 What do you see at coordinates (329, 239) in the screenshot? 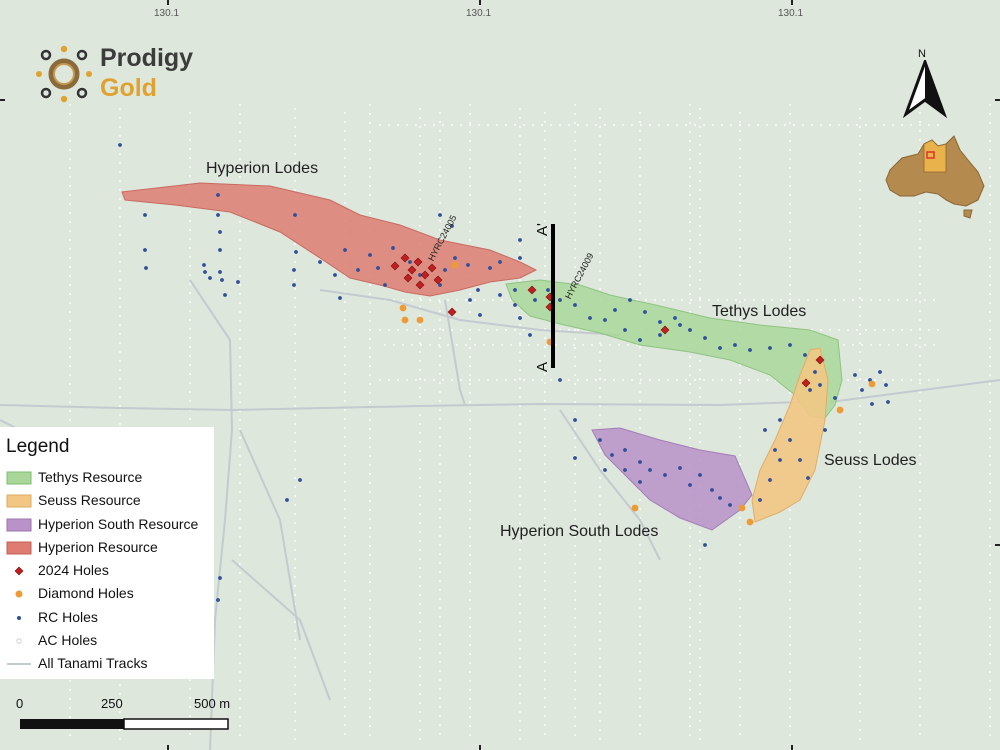
I see `hyperion-resource-polygon` at bounding box center [329, 239].